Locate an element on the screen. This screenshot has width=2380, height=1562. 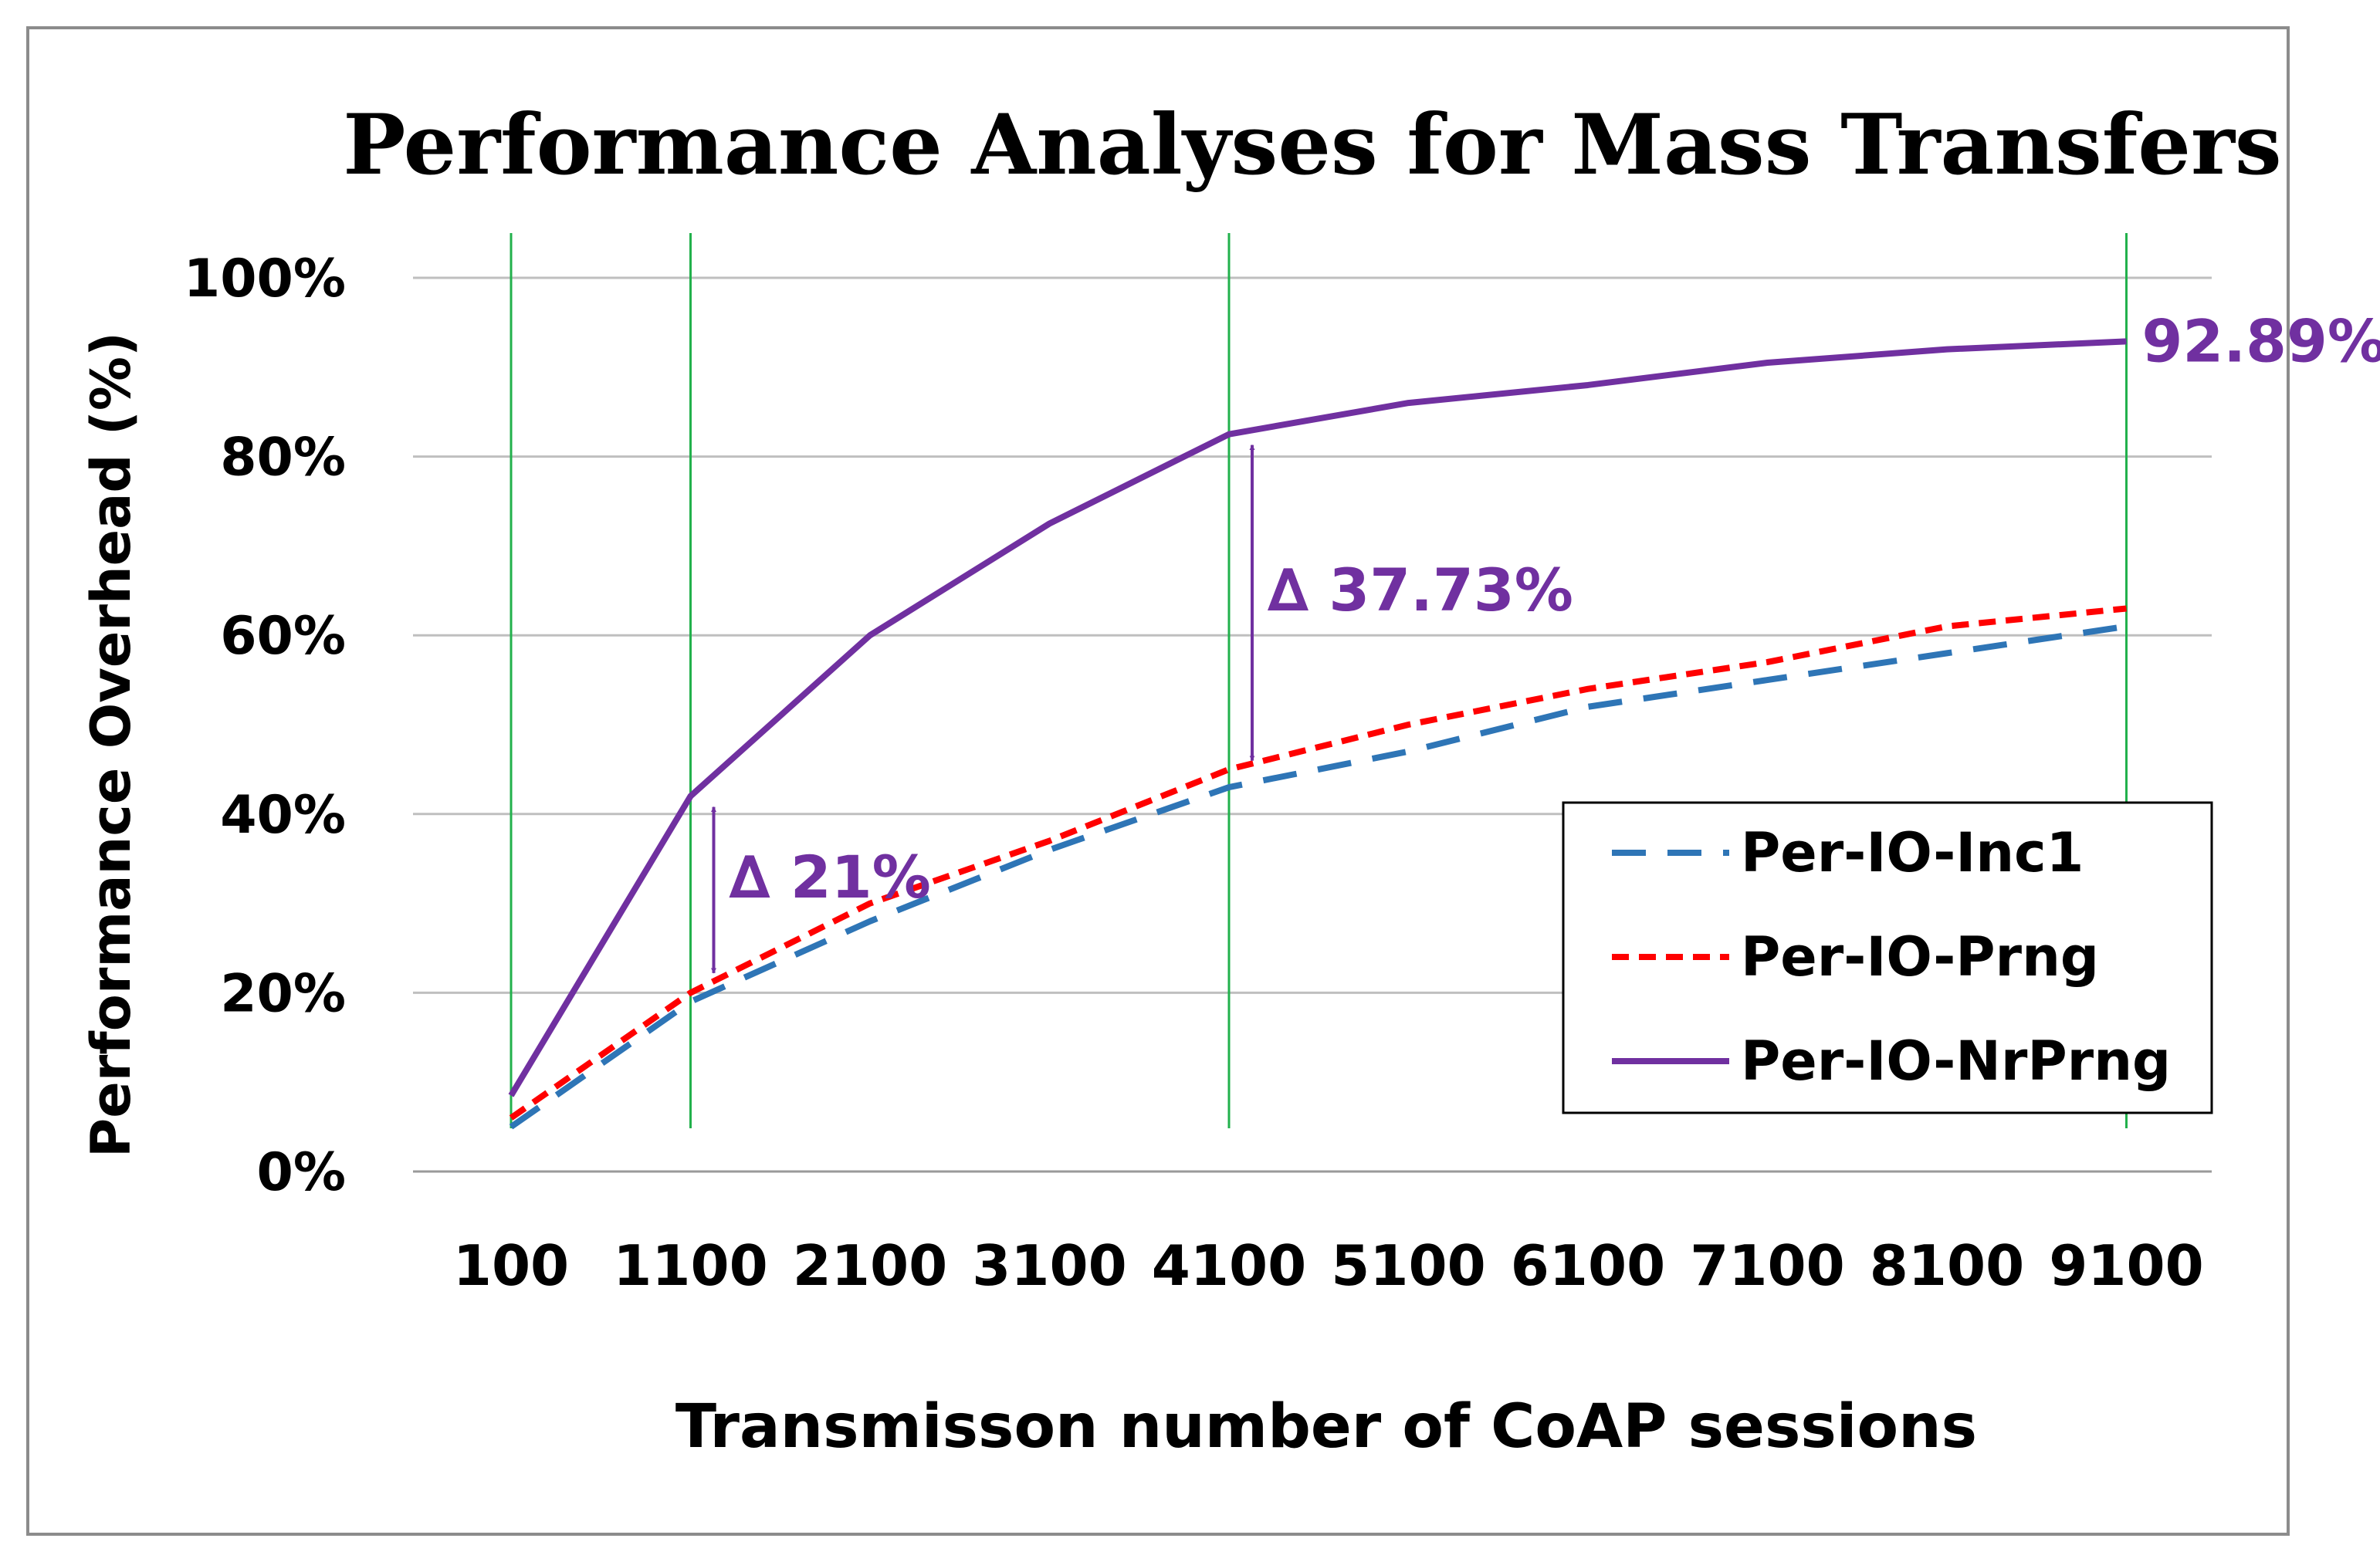
y-tick-label: 100% is located at coordinates (265, 278).